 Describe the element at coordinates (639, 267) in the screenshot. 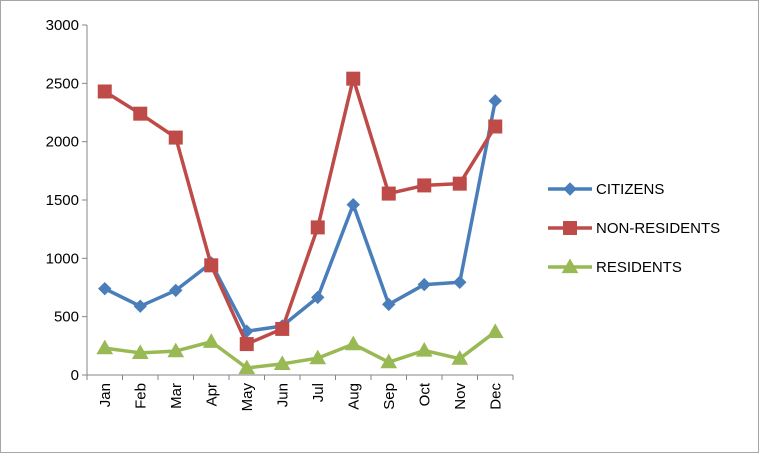

I see `legend-label-residents: RESIDENTS` at that location.